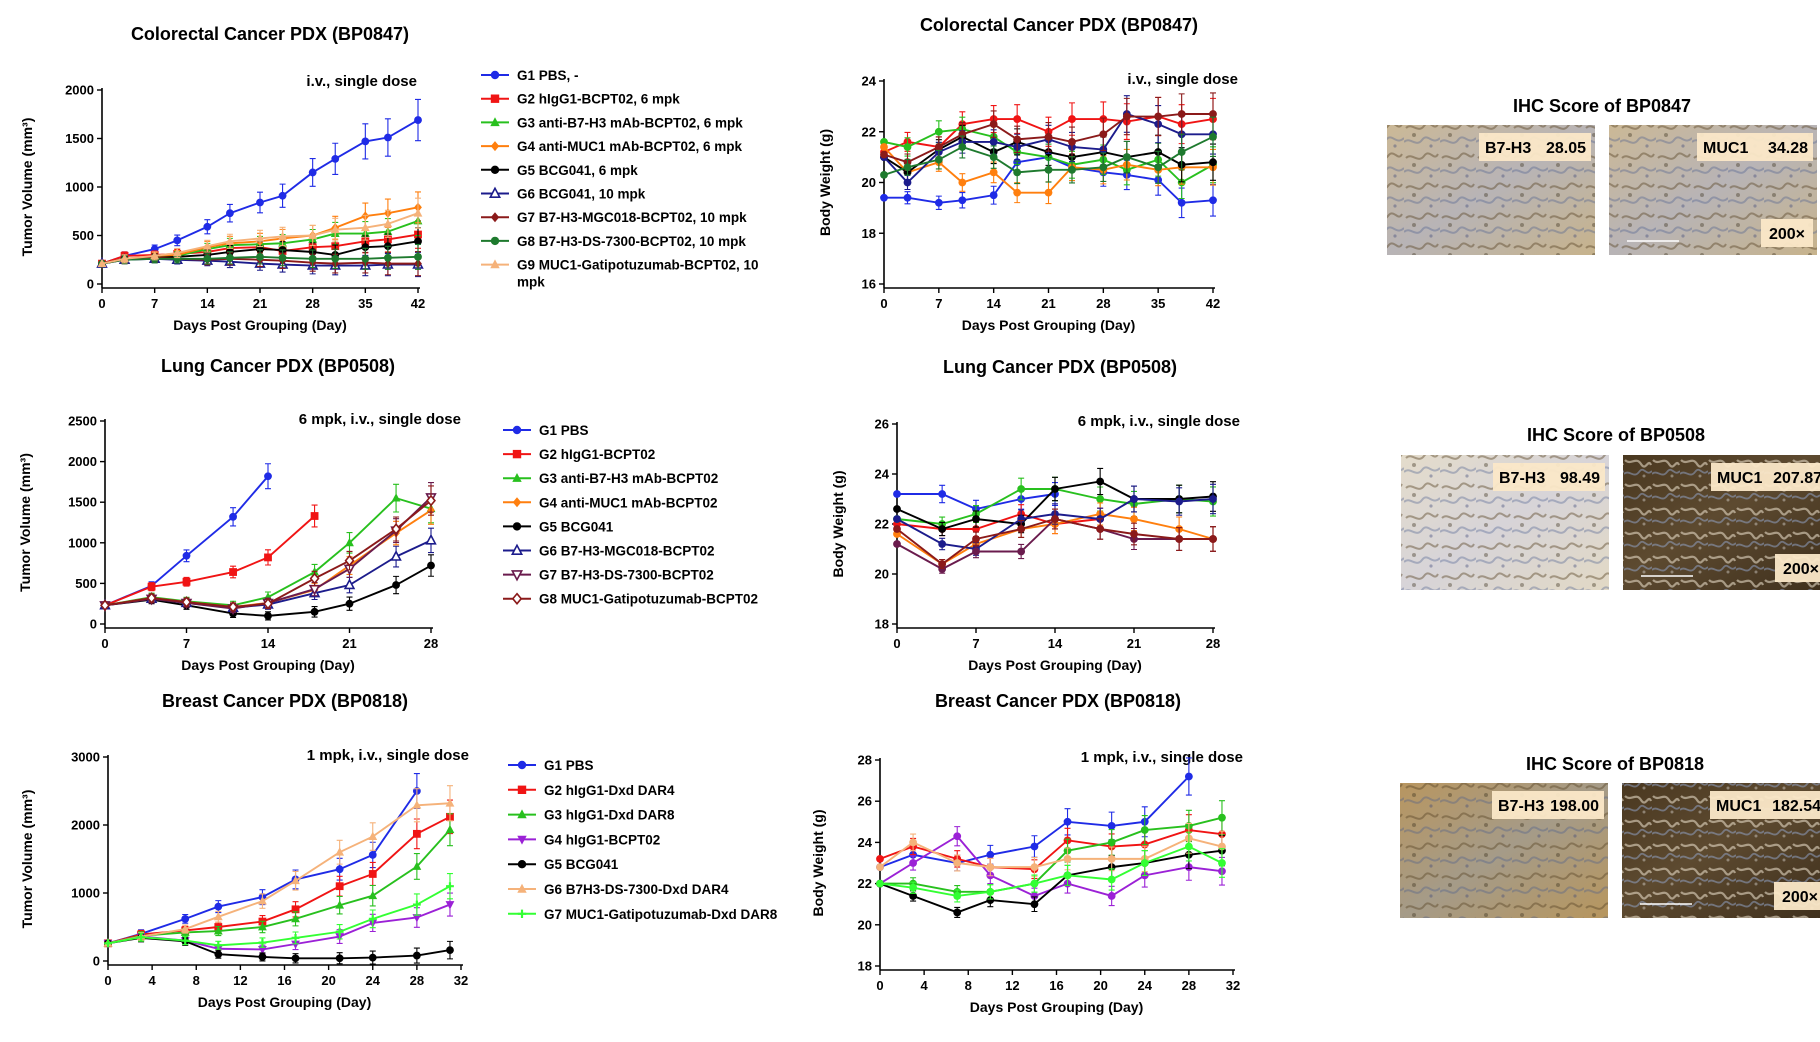 This screenshot has height=1042, width=1820. Describe the element at coordinates (153, 980) in the screenshot. I see `x-tick-label: 4` at that location.